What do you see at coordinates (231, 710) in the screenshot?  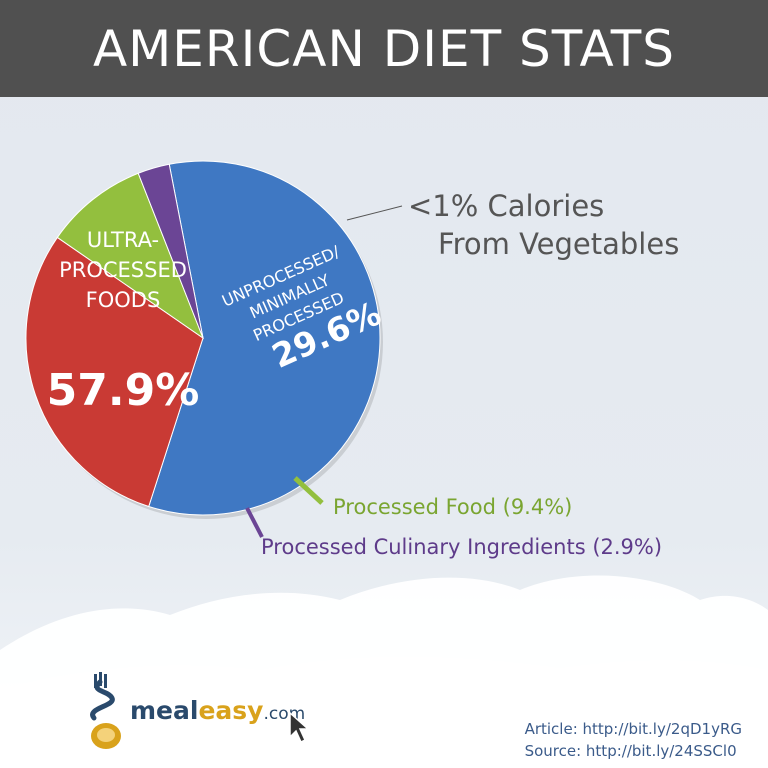 I see `logo-easy: easy` at bounding box center [231, 710].